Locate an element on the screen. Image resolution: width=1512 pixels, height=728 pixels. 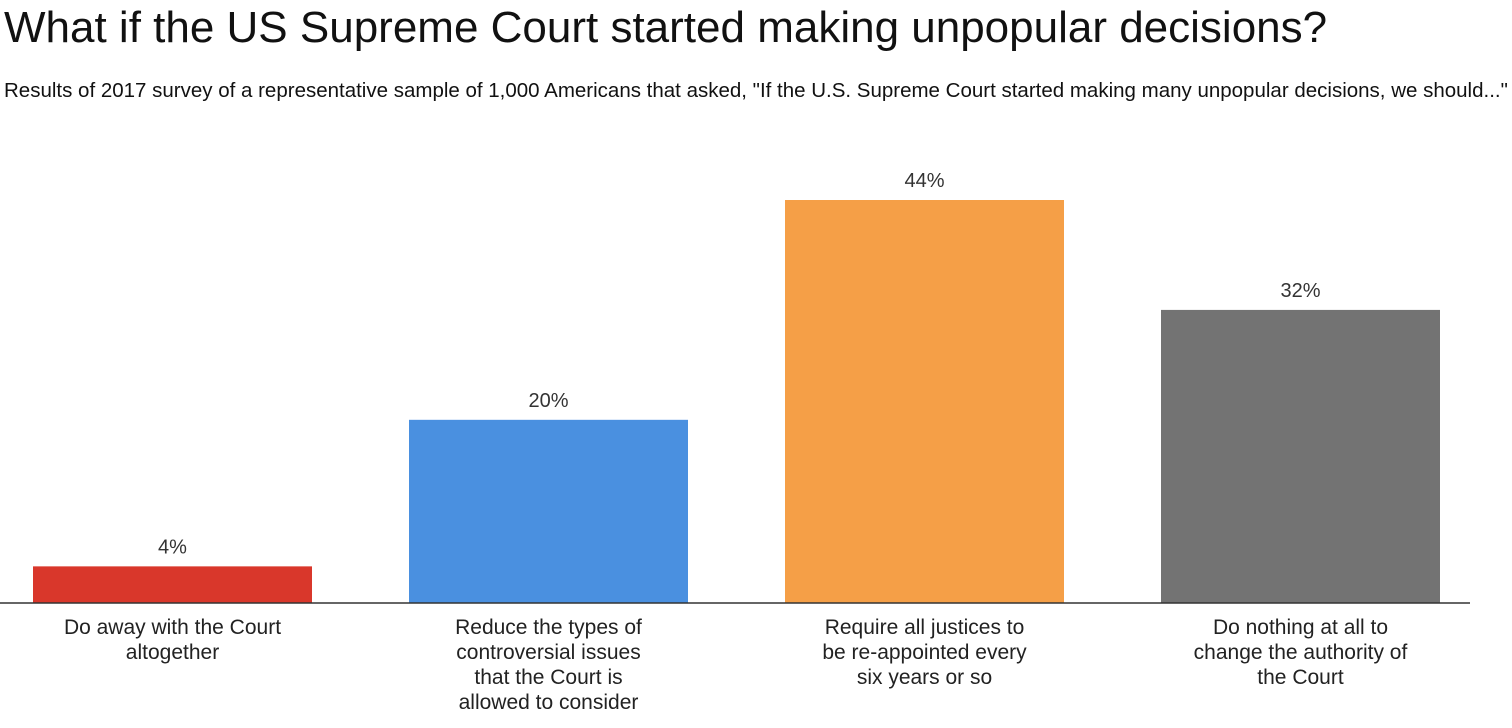
category-label-line: change the authority of is located at coordinates (1301, 652).